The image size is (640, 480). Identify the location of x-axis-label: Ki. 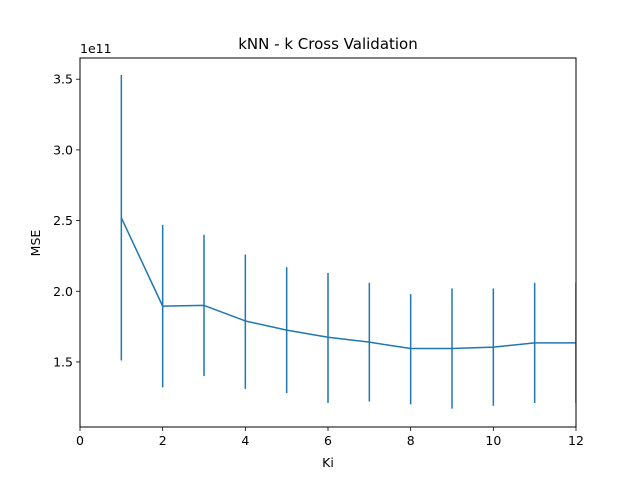
(328, 462).